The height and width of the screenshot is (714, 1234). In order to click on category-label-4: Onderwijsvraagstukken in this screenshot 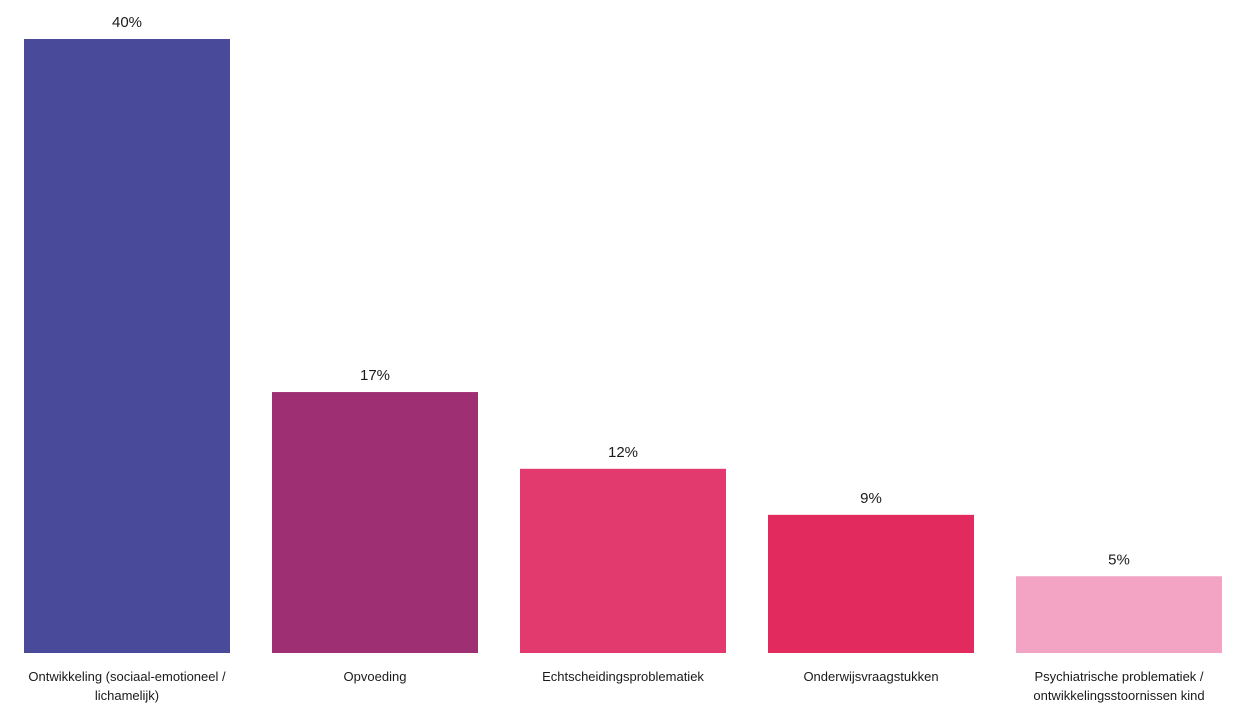, I will do `click(870, 676)`.